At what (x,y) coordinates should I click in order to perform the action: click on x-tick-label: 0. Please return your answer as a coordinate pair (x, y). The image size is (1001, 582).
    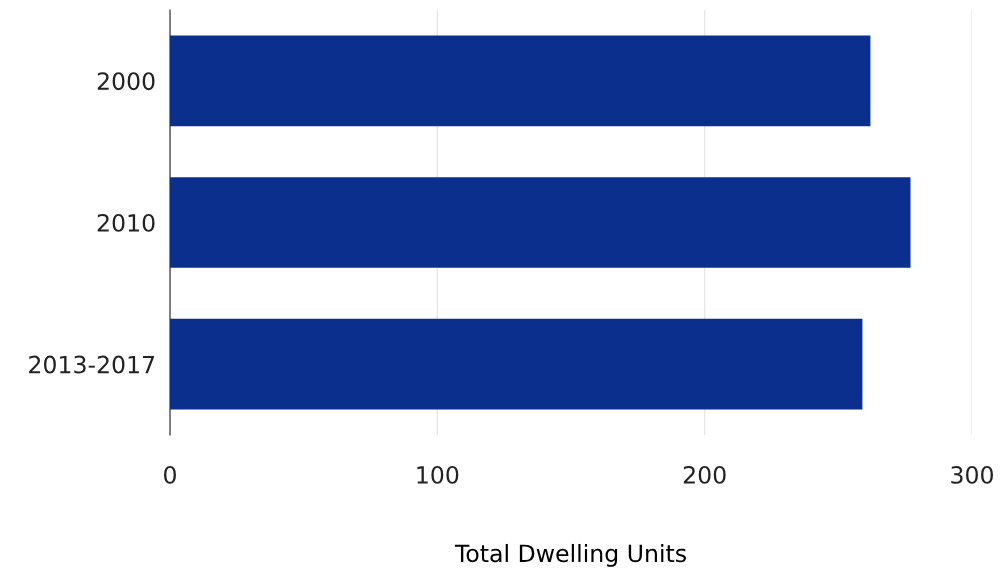
    Looking at the image, I should click on (170, 474).